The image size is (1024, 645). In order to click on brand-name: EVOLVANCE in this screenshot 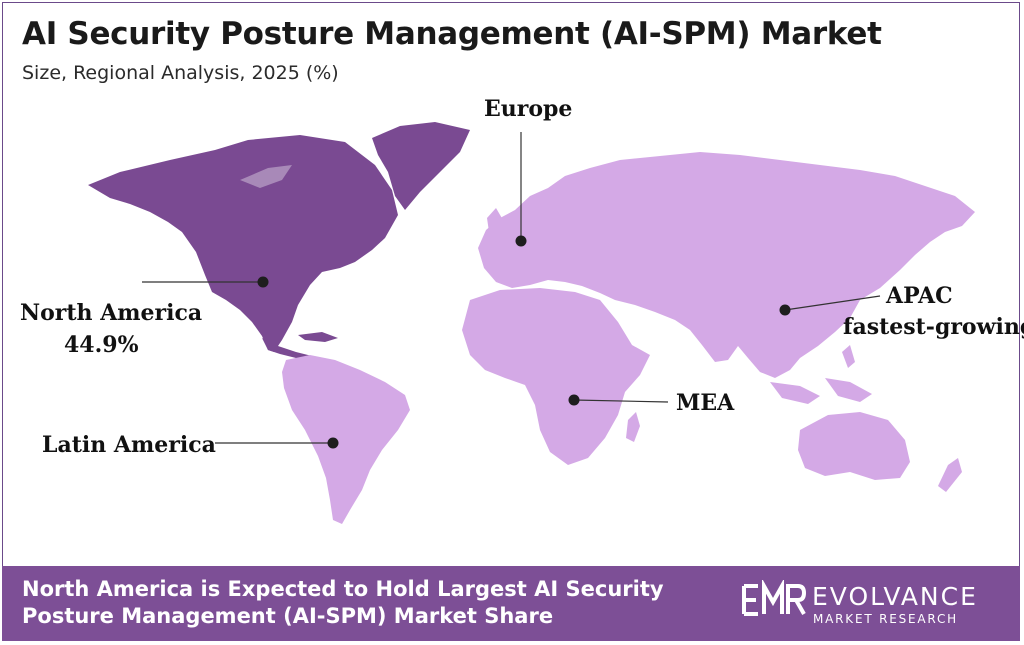, I will do `click(895, 596)`.